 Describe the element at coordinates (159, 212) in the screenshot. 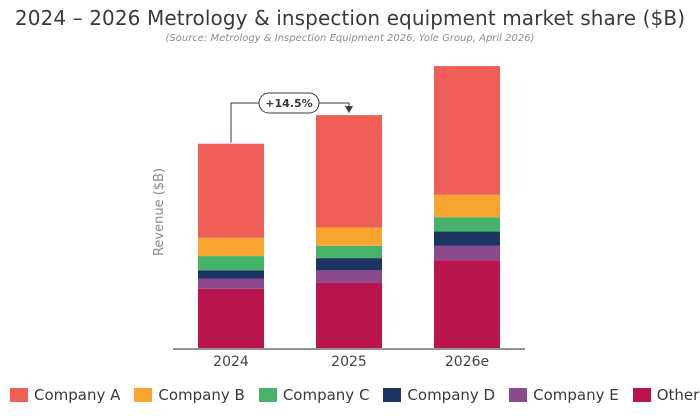

I see `y-axis-label: Revenue ($B)` at that location.